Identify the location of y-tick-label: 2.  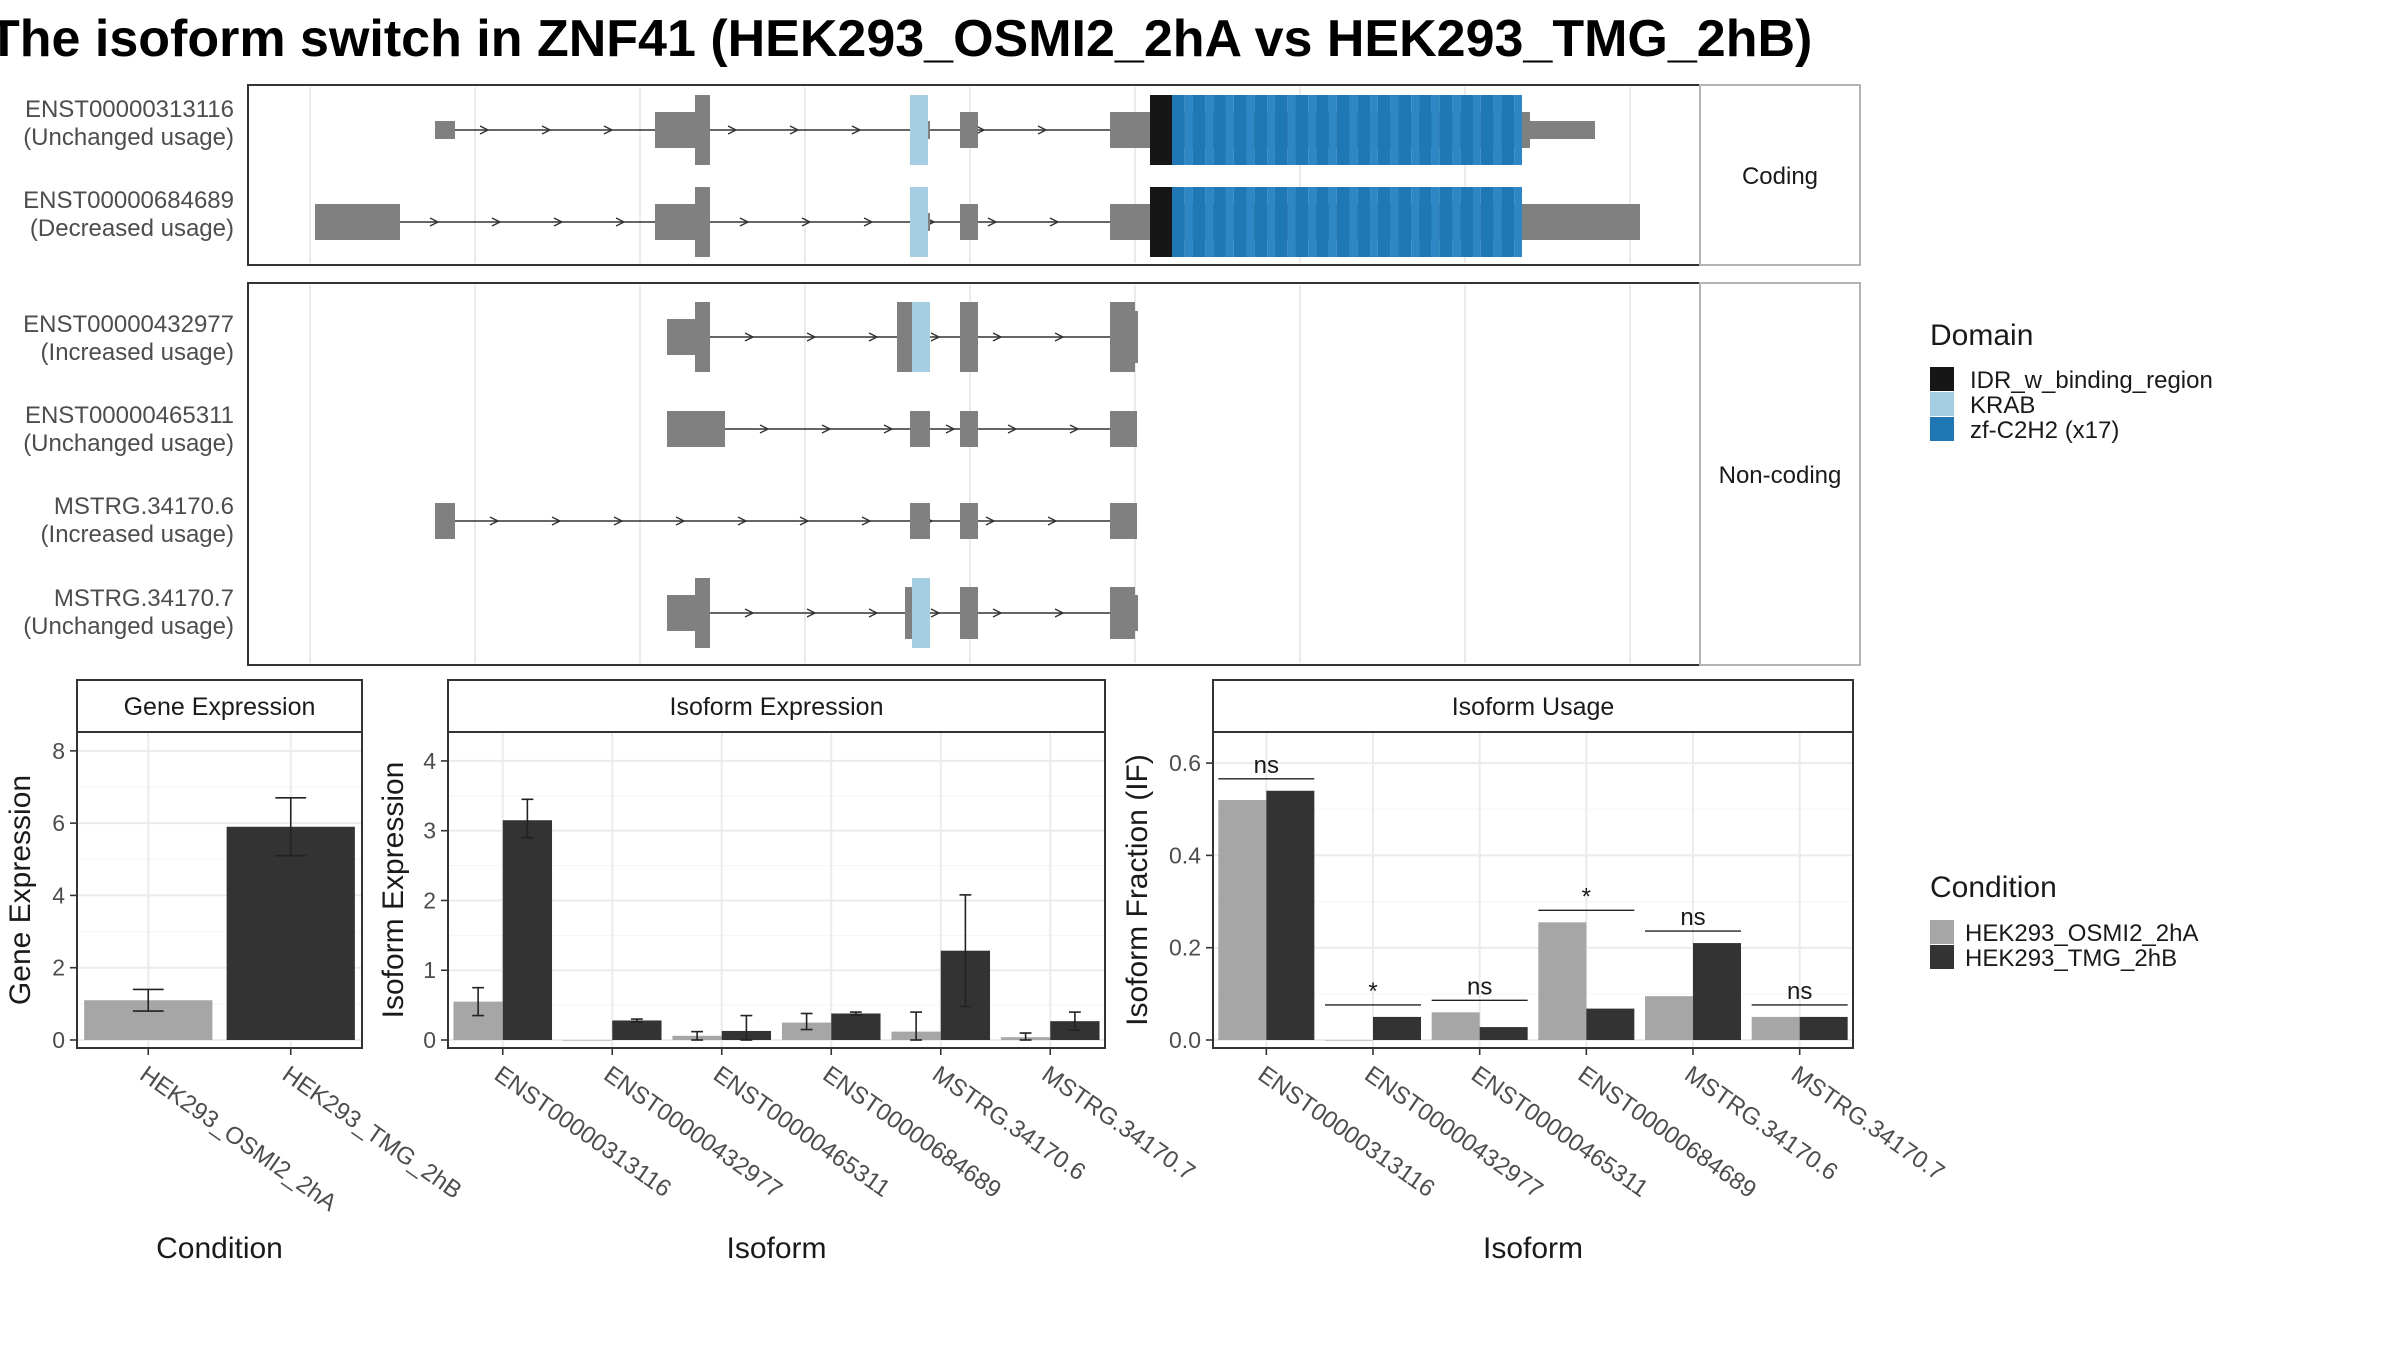
(429, 900).